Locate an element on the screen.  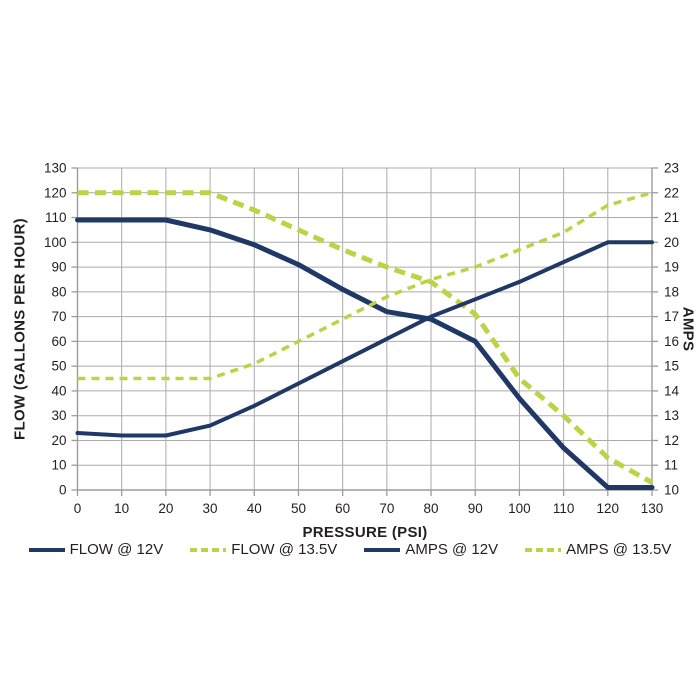
y-right-tick-label-19: 19 is located at coordinates (671, 267).